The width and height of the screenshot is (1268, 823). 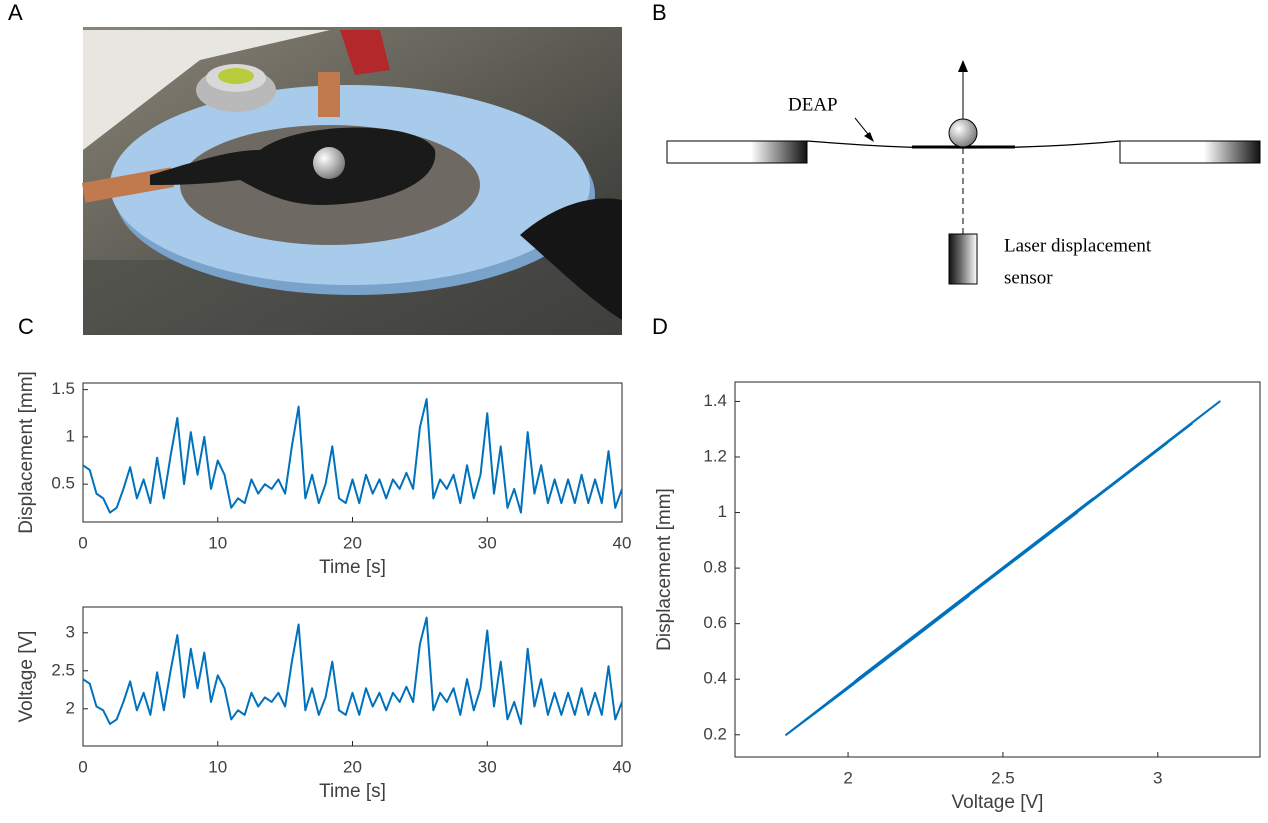 What do you see at coordinates (15, 12) in the screenshot?
I see `panel-label: A` at bounding box center [15, 12].